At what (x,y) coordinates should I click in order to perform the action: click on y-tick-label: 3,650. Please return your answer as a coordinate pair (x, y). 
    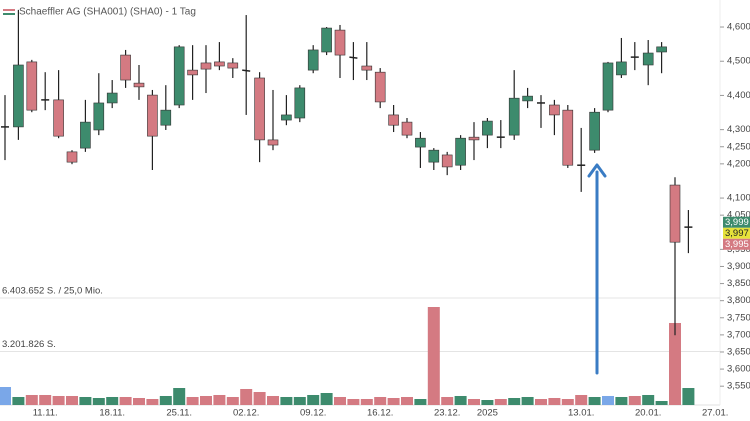
    Looking at the image, I should click on (738, 351).